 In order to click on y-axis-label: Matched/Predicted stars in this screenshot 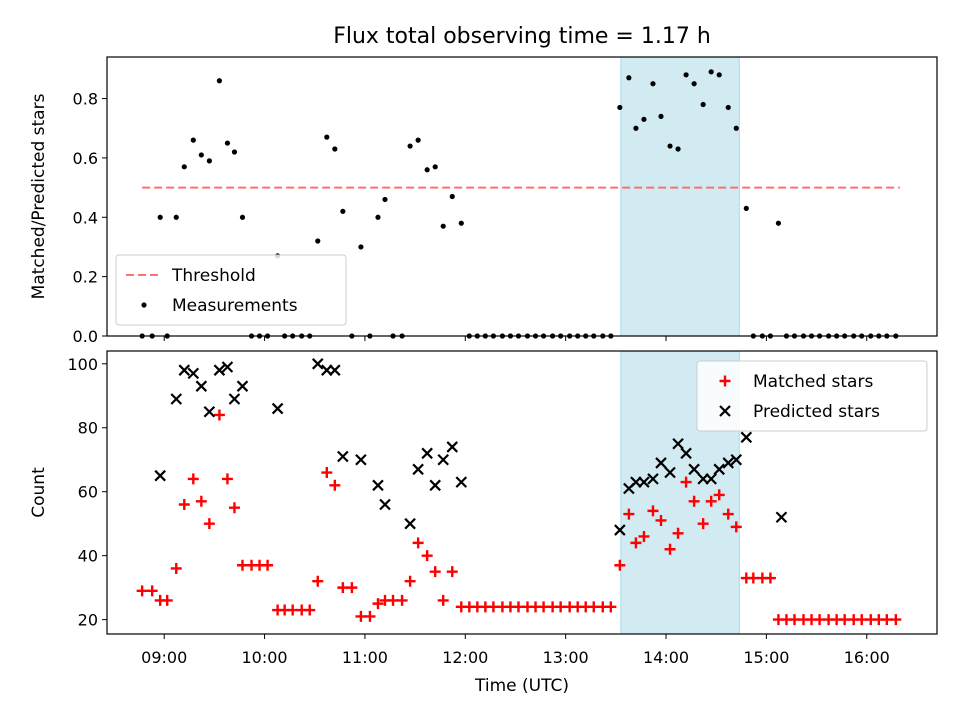, I will do `click(39, 196)`.